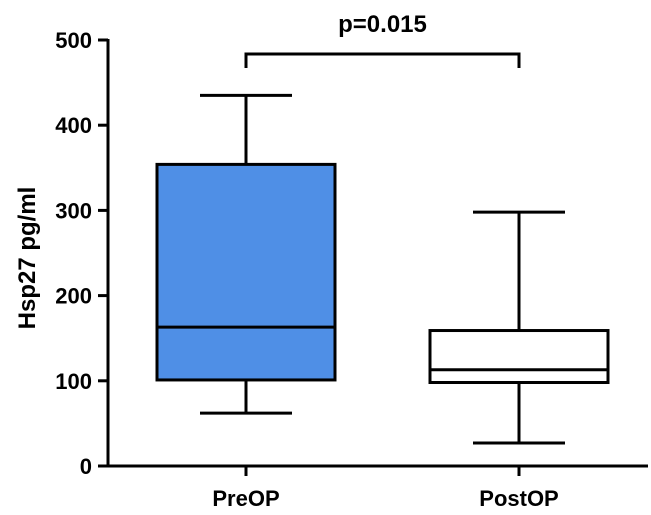  What do you see at coordinates (73, 210) in the screenshot?
I see `y-tick-label: 300` at bounding box center [73, 210].